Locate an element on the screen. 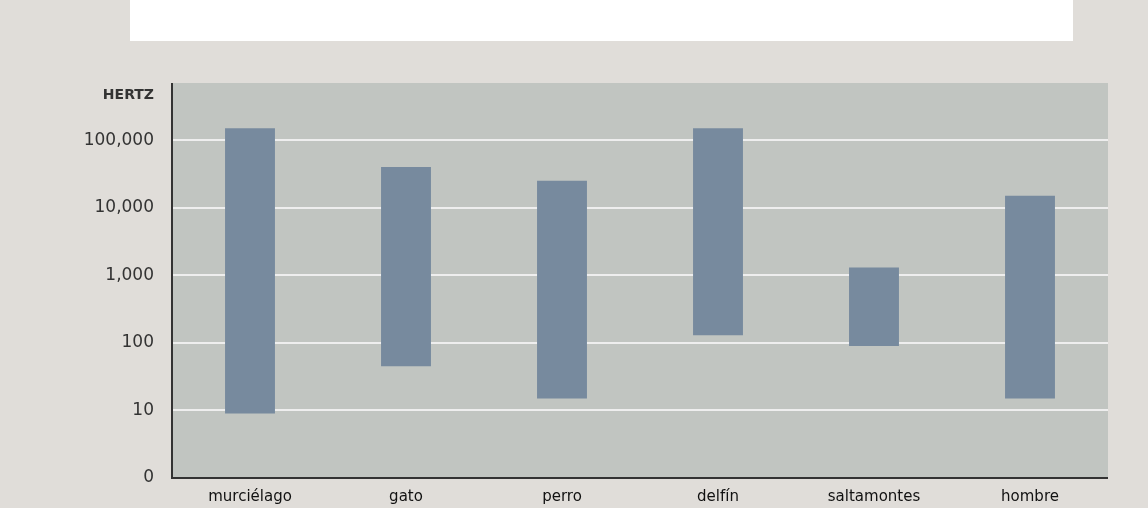 The width and height of the screenshot is (1148, 508). y-axis-title: HERTZ is located at coordinates (128, 93).